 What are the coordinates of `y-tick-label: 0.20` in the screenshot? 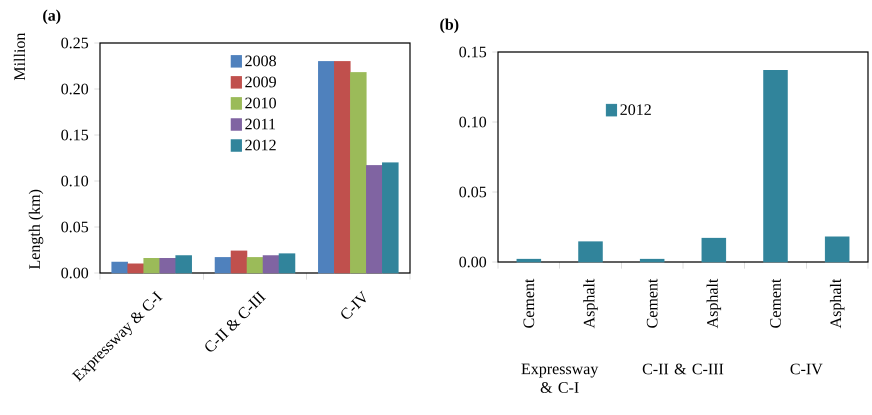 It's located at (74, 89).